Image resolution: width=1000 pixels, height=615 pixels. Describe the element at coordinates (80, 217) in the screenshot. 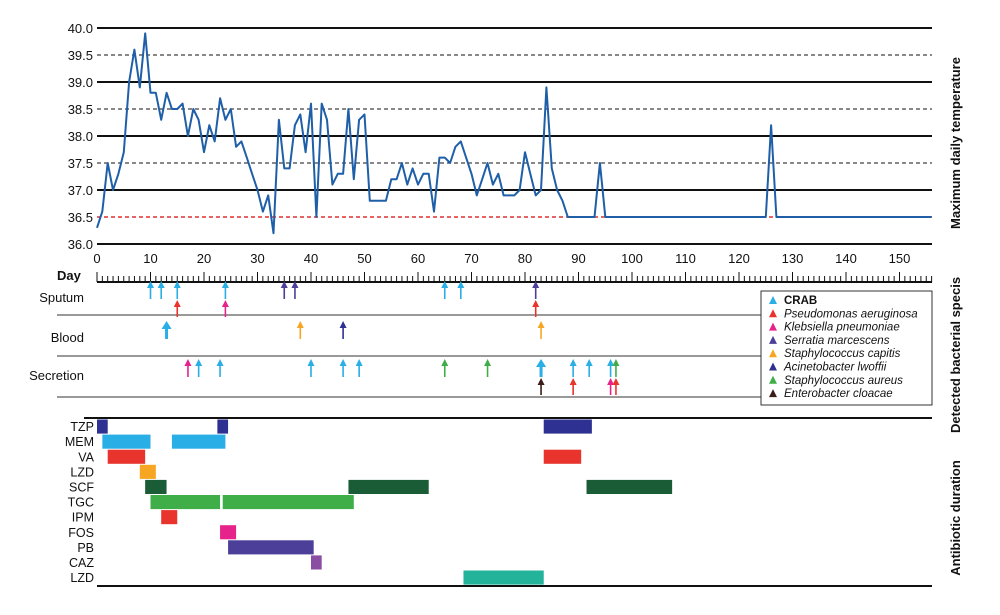

I see `temperature-y-tick-label: 36.5` at that location.